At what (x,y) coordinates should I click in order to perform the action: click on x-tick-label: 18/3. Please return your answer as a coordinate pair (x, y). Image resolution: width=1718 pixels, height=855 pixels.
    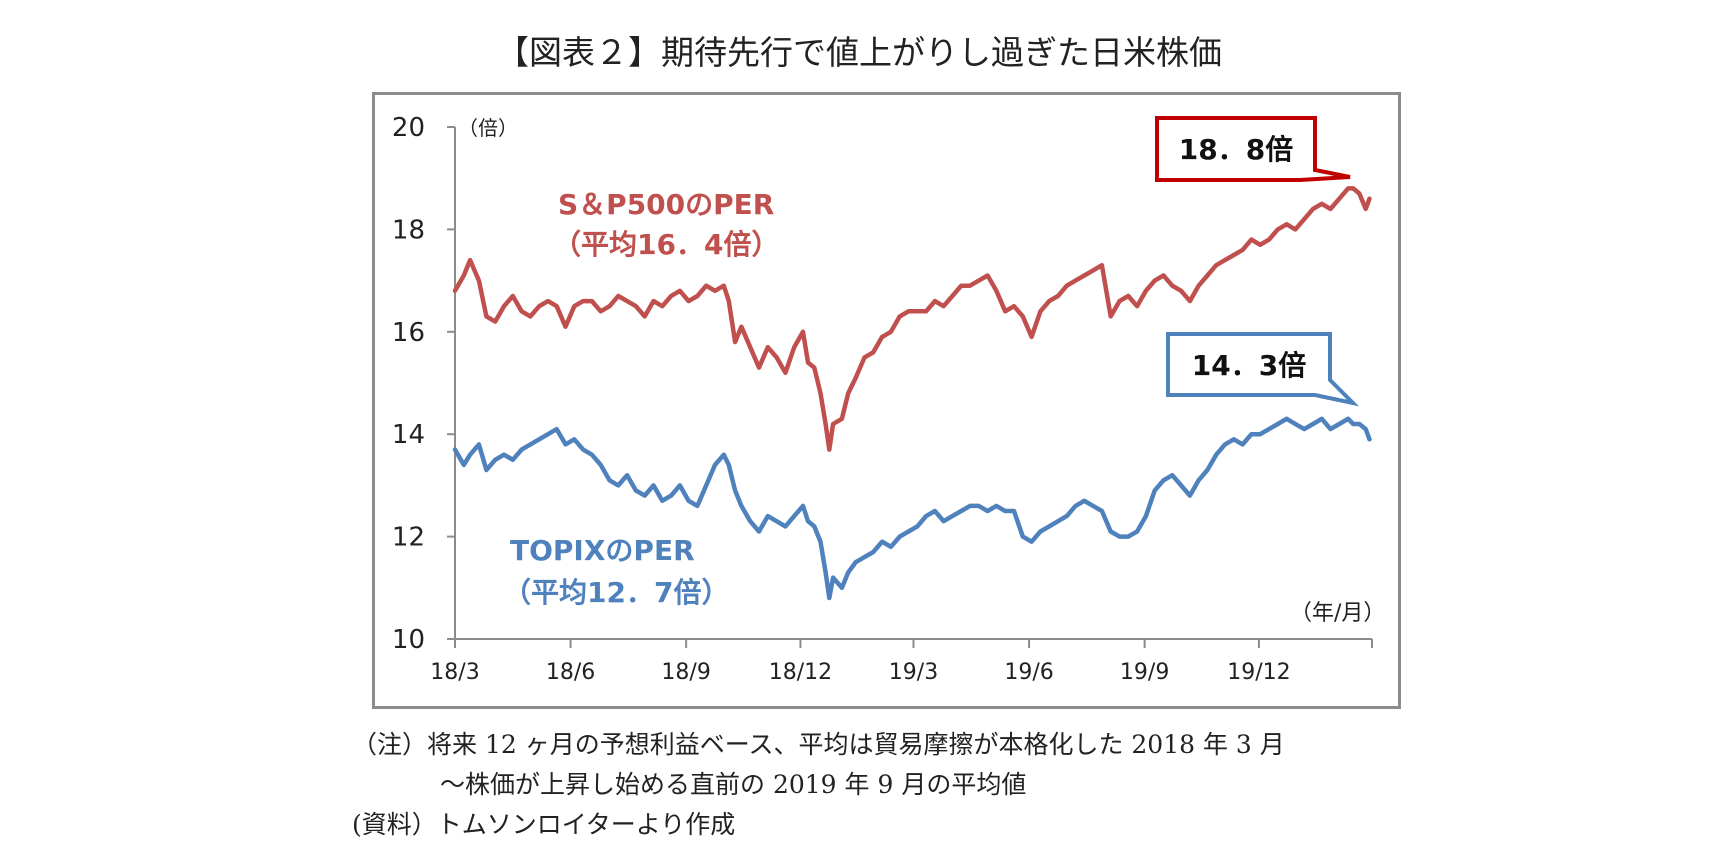
    Looking at the image, I should click on (454, 672).